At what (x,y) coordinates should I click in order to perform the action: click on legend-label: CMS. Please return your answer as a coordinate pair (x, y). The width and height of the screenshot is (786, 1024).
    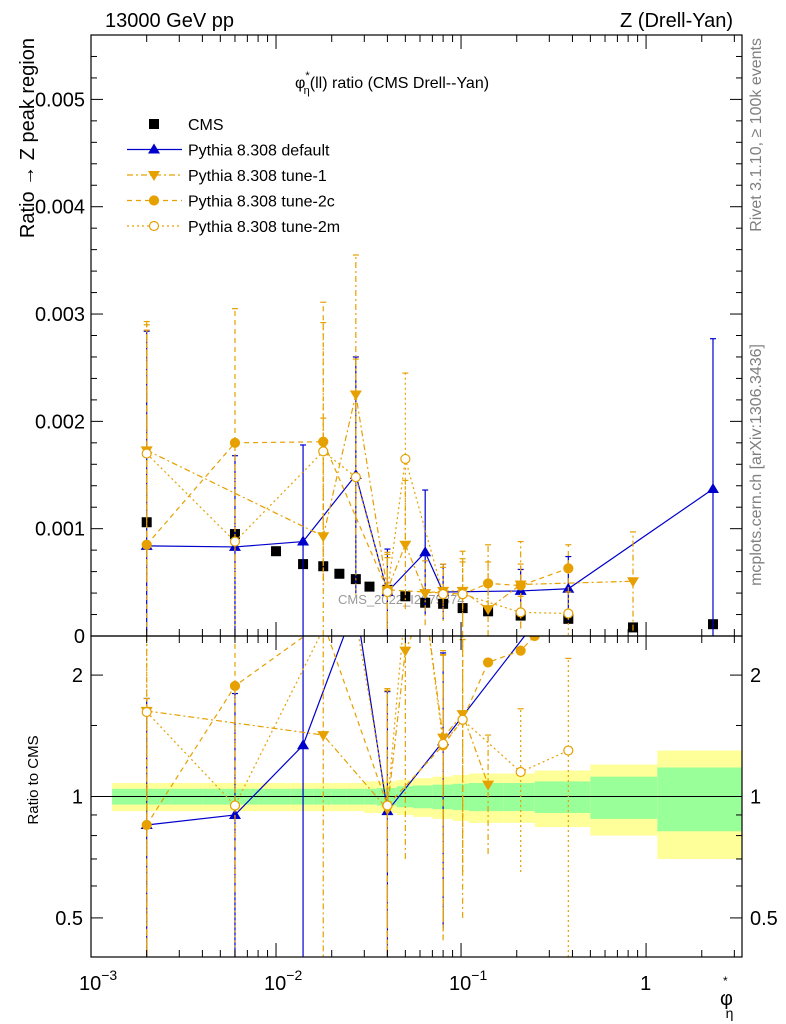
    Looking at the image, I should click on (206, 125).